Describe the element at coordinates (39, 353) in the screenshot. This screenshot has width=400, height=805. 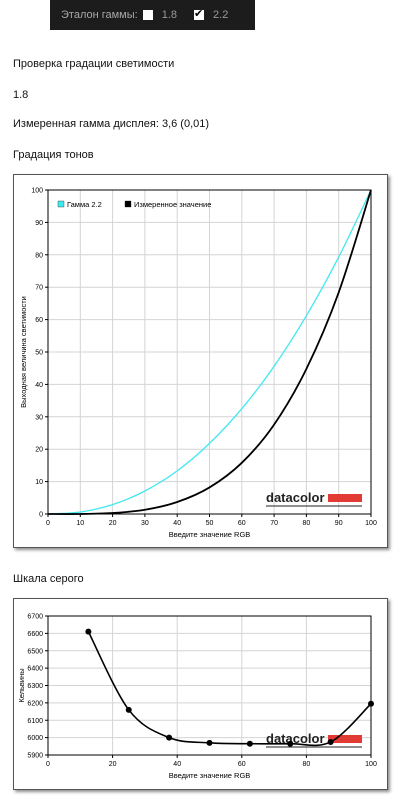
I see `y-tick-label: 50` at that location.